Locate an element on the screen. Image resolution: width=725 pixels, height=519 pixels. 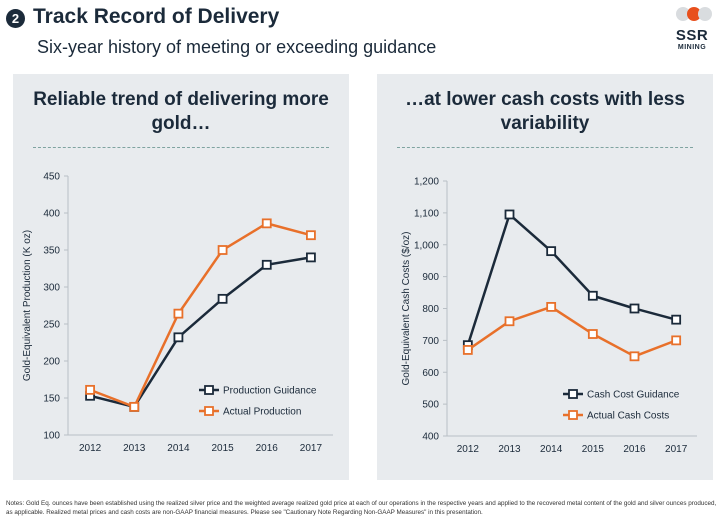
cash-cost-chart-y-tick-label: 1,100 is located at coordinates (426, 213).